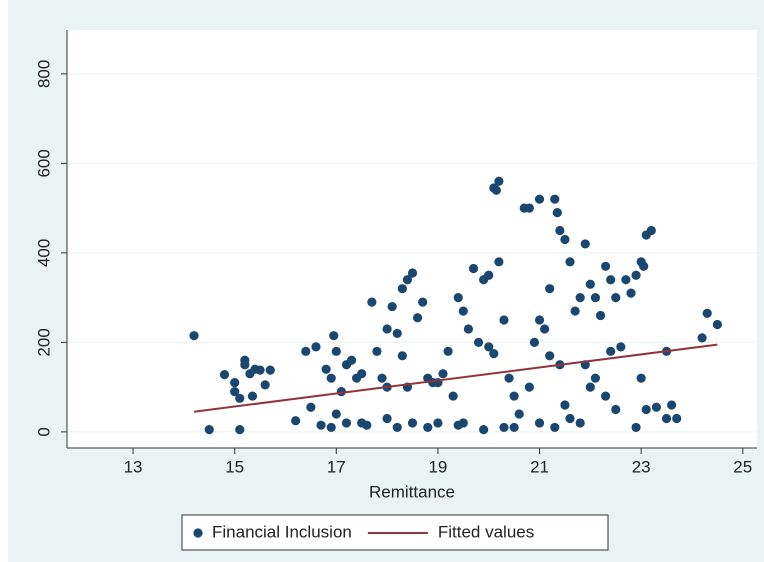 This screenshot has width=764, height=562. Describe the element at coordinates (641, 466) in the screenshot. I see `x-tick-label: 23` at that location.